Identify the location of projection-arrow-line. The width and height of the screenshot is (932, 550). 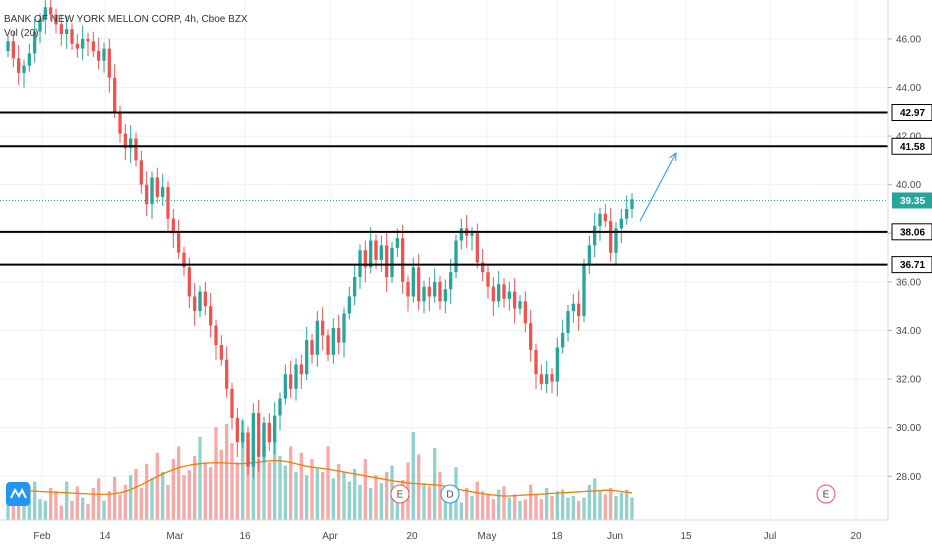
(658, 187).